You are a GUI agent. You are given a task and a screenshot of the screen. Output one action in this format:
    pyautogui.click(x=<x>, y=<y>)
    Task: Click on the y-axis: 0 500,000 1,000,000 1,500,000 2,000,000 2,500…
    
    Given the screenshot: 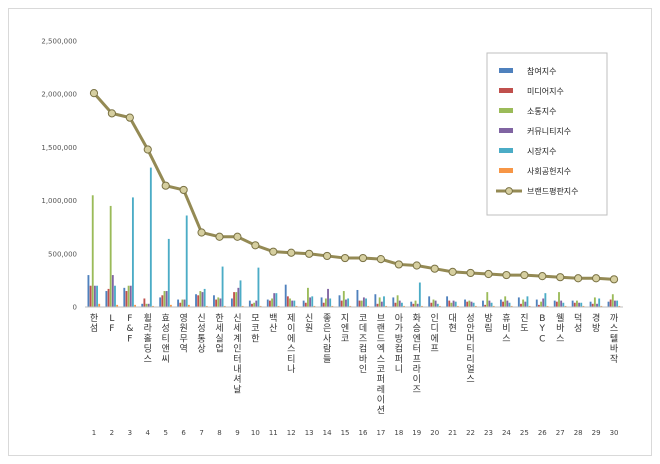 What is the action you would take?
    pyautogui.click(x=59, y=175)
    